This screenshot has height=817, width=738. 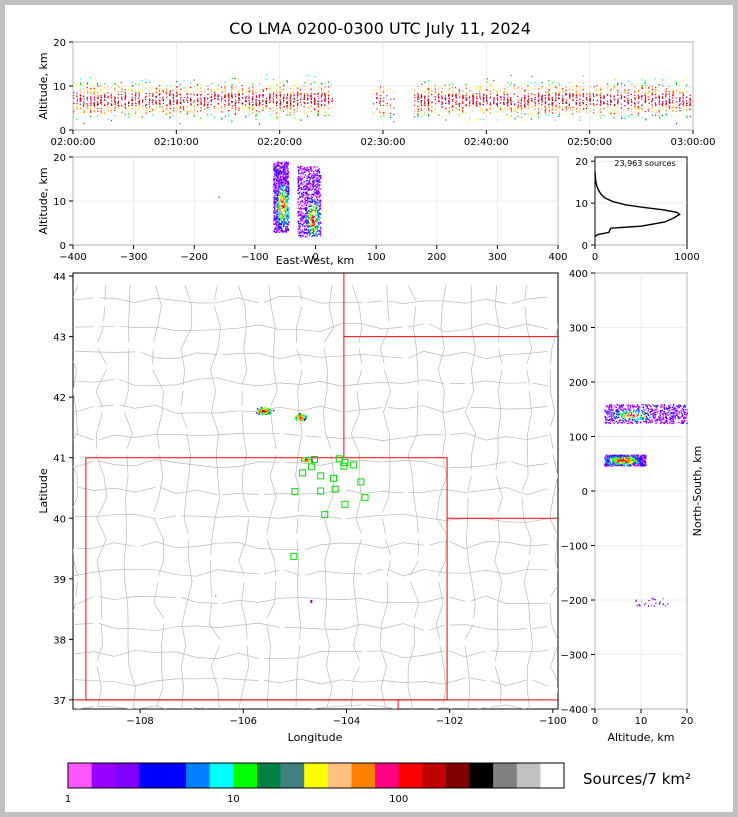 I want to click on county-boundary, so click(x=441, y=494).